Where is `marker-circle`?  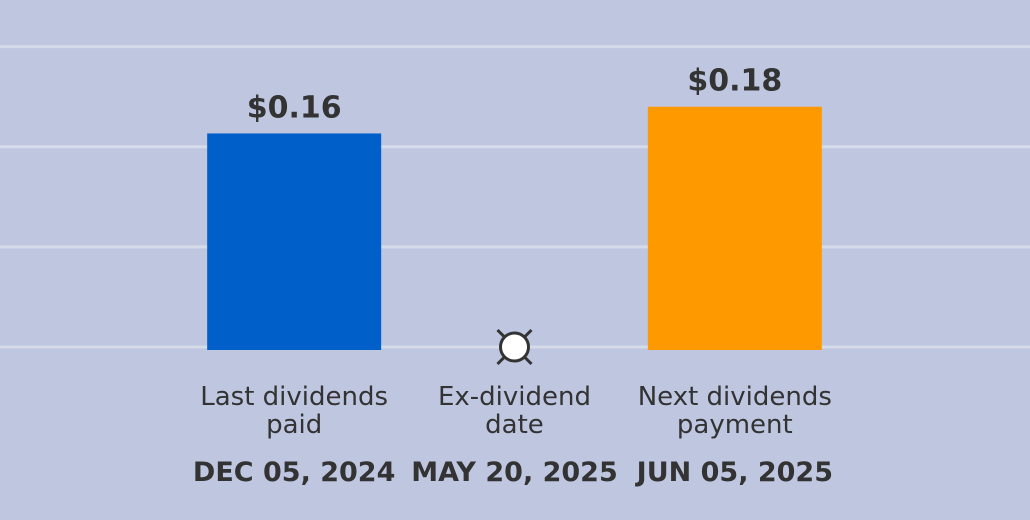
marker-circle is located at coordinates (514, 347).